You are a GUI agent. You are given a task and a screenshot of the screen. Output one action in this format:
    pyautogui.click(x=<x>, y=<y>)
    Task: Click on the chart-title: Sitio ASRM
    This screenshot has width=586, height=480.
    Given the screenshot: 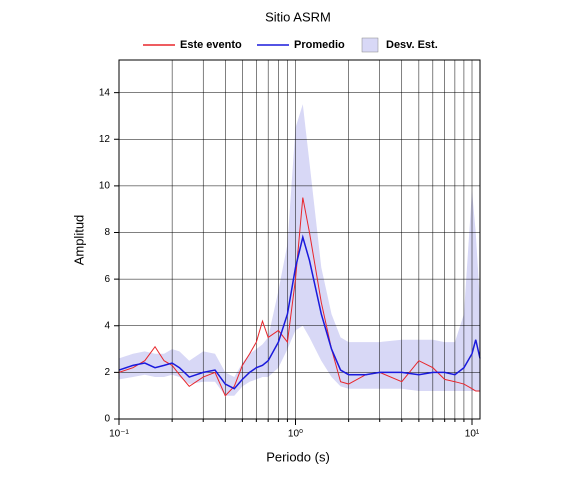 What is the action you would take?
    pyautogui.click(x=298, y=16)
    